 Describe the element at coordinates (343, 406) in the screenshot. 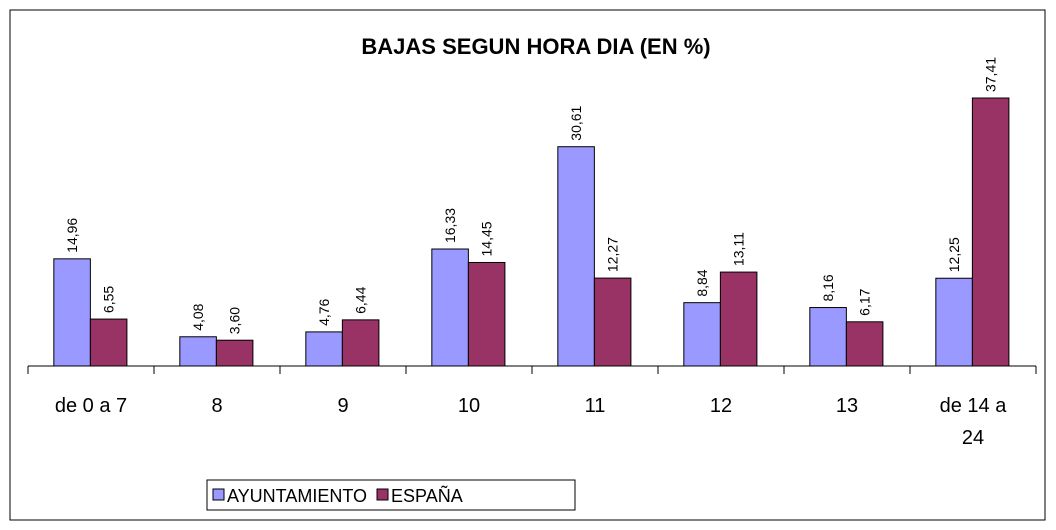

I see `x-tick-label: 9` at that location.